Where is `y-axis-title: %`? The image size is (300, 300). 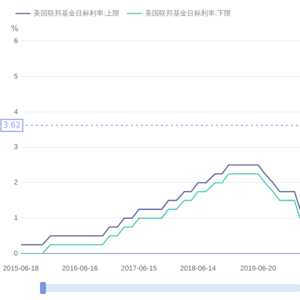 y-axis-title: % is located at coordinates (14, 29).